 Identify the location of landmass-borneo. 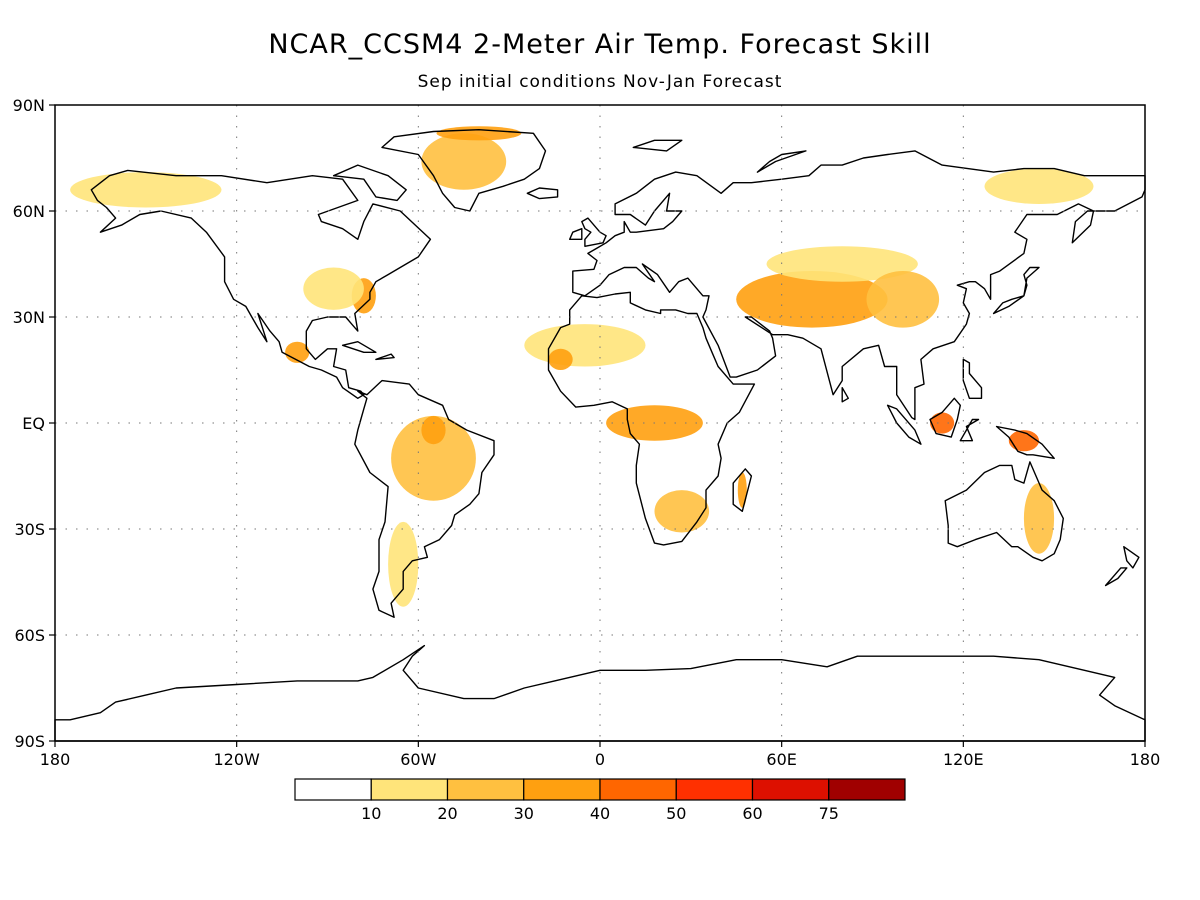
(945, 417).